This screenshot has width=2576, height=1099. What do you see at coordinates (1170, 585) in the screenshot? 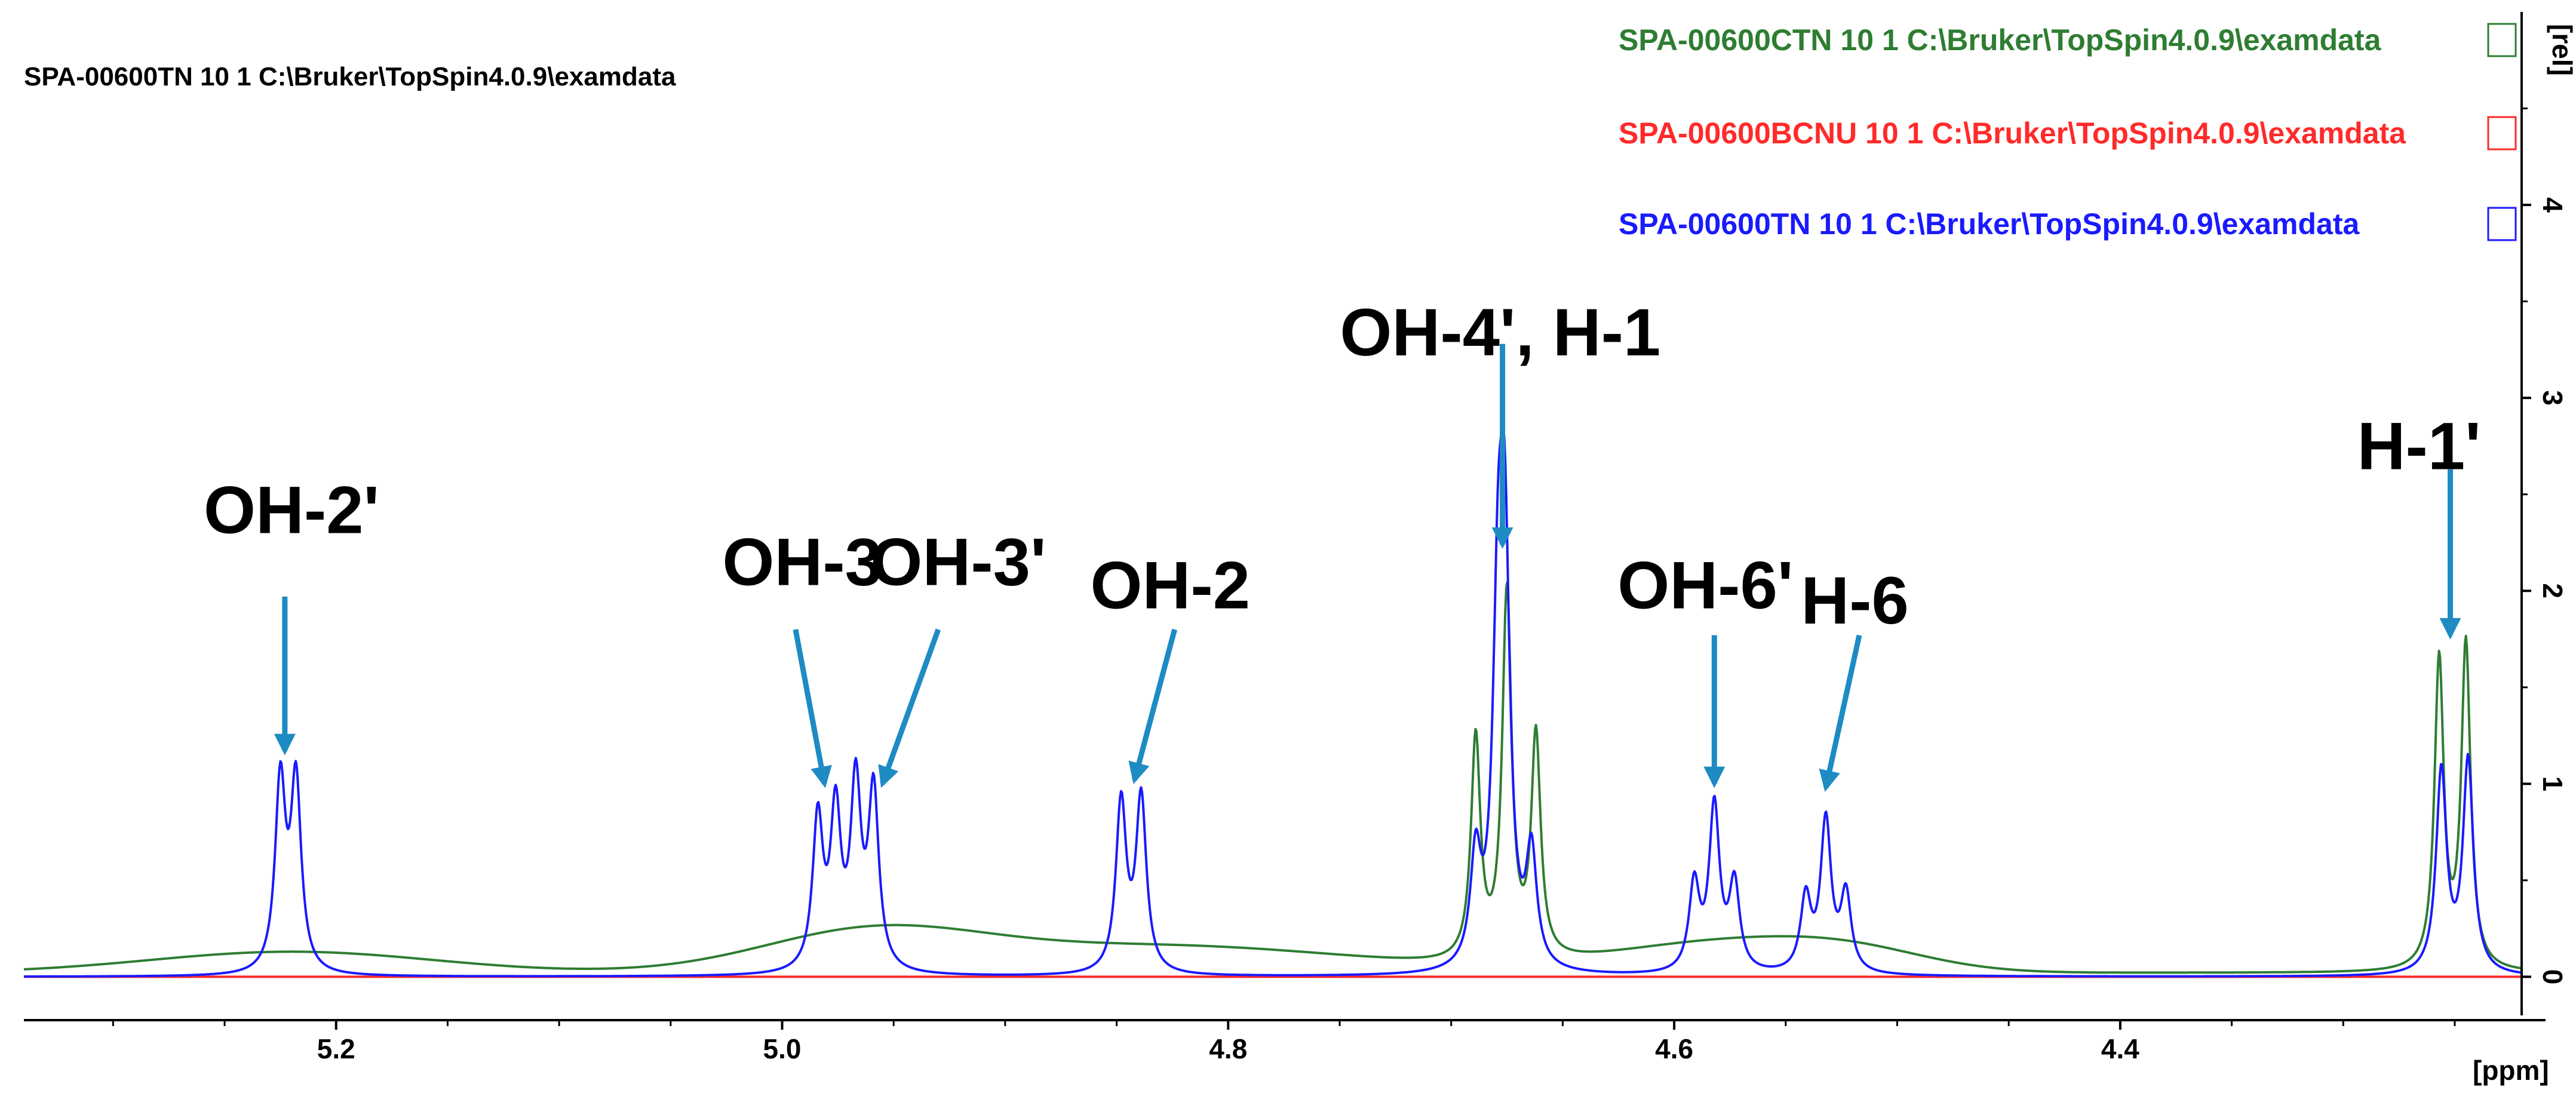
I see `peak-annotation-label: OH-2` at bounding box center [1170, 585].